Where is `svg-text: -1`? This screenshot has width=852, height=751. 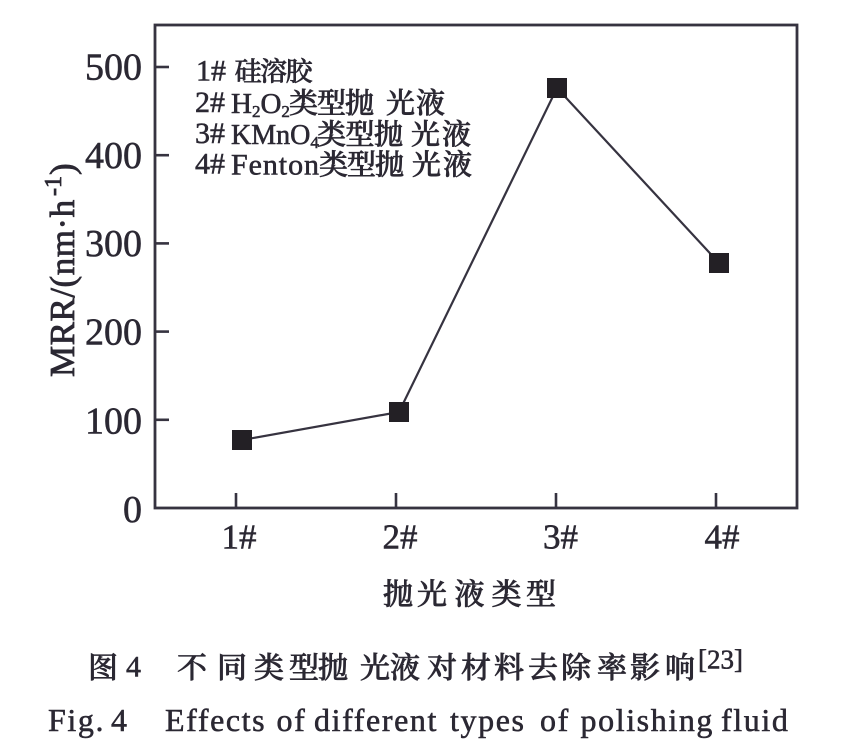 svg-text: -1 is located at coordinates (54, 186).